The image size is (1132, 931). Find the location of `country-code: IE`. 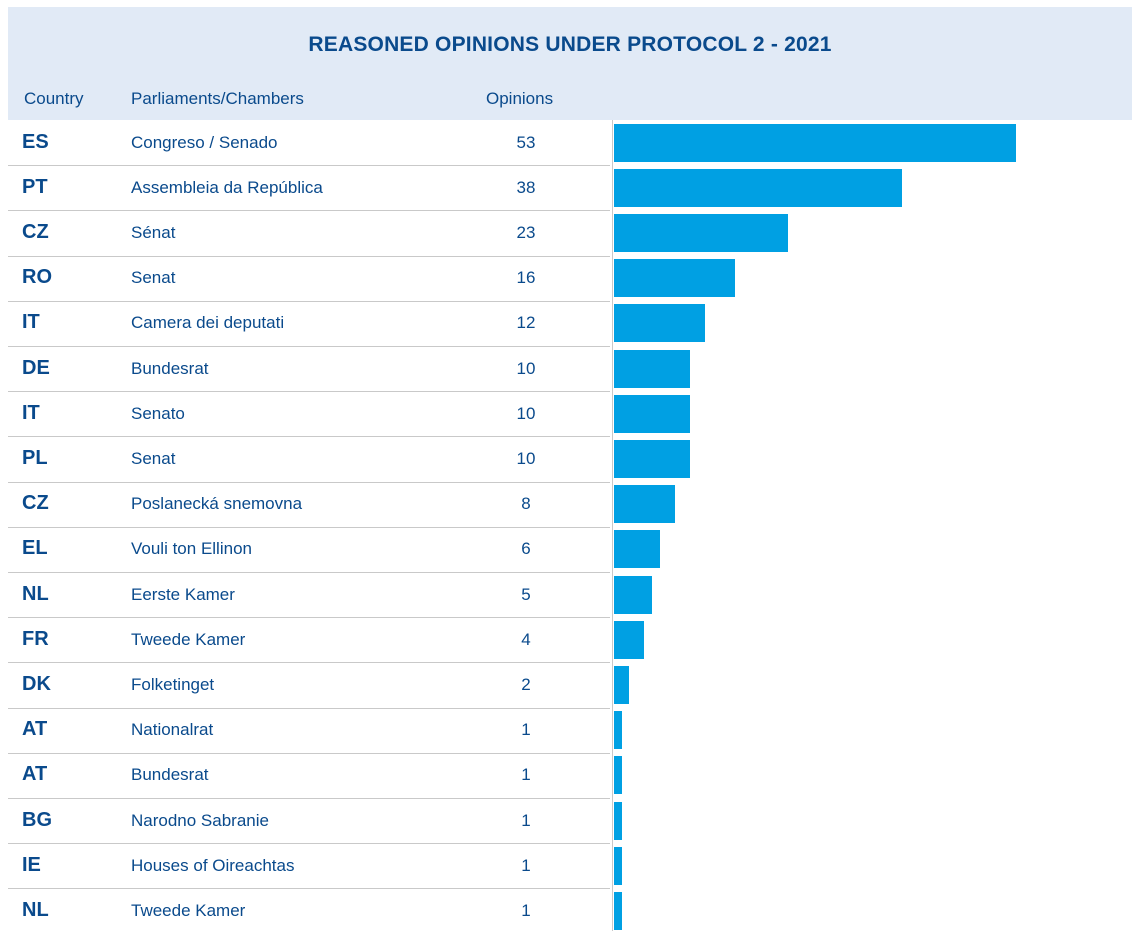

country-code: IE is located at coordinates (31, 865).